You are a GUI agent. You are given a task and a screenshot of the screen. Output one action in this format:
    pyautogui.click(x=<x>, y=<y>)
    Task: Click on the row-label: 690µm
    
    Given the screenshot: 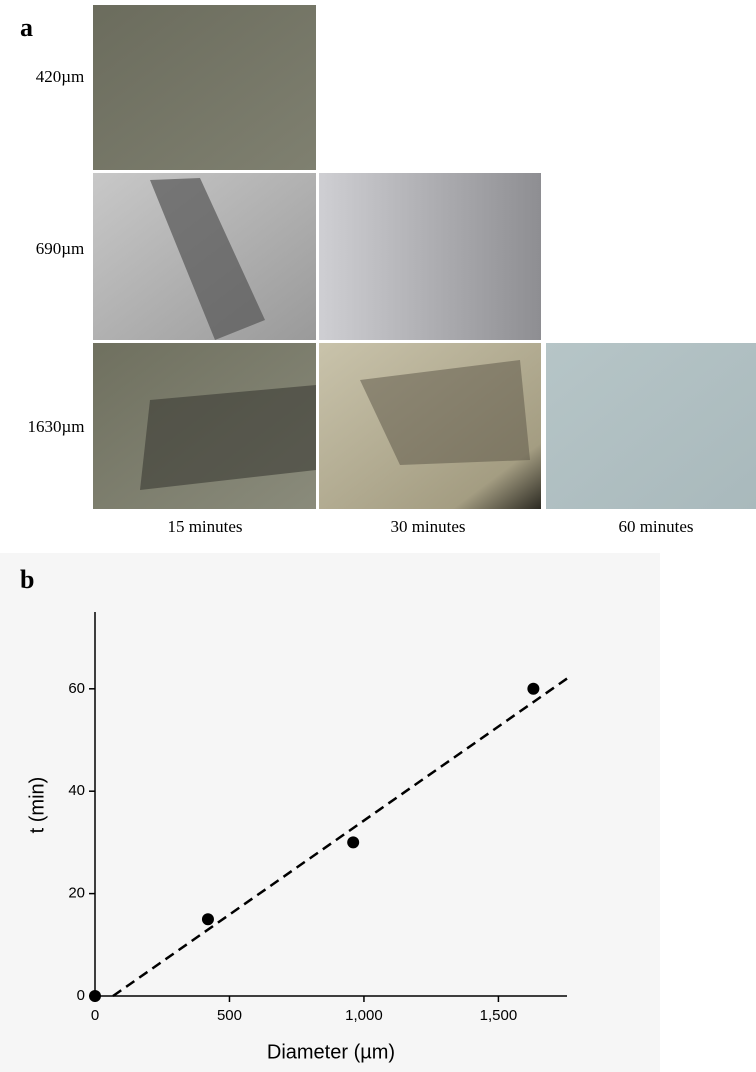 What is the action you would take?
    pyautogui.click(x=60, y=248)
    